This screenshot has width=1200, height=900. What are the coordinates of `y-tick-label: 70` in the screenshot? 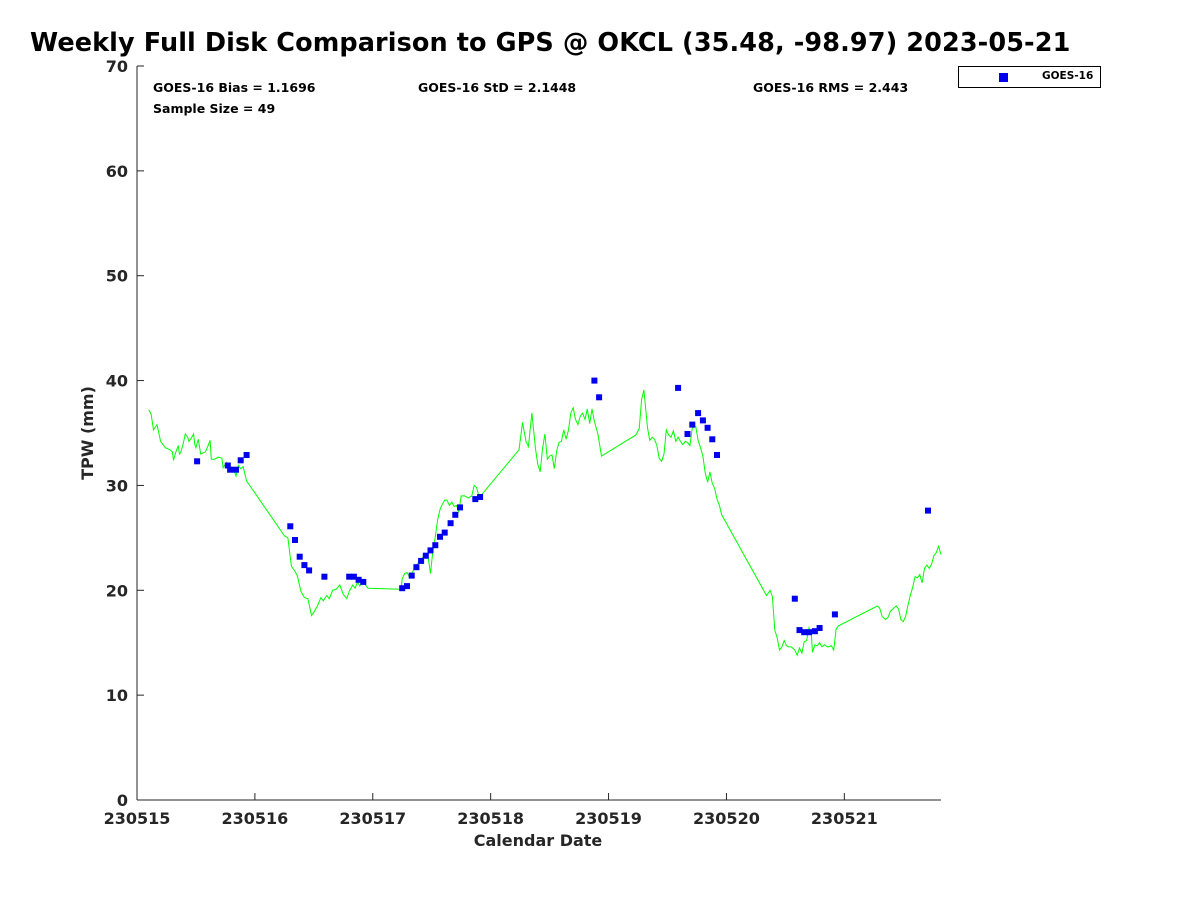 It's located at (117, 66).